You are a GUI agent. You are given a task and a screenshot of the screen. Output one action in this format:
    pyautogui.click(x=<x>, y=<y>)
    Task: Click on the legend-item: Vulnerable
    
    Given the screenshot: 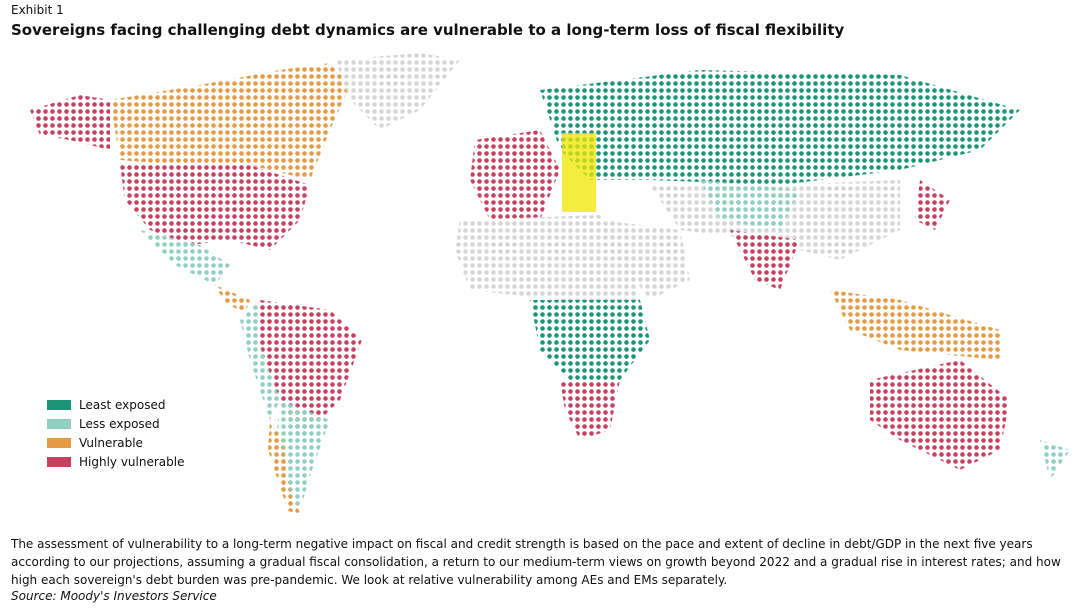 What is the action you would take?
    pyautogui.click(x=115, y=442)
    